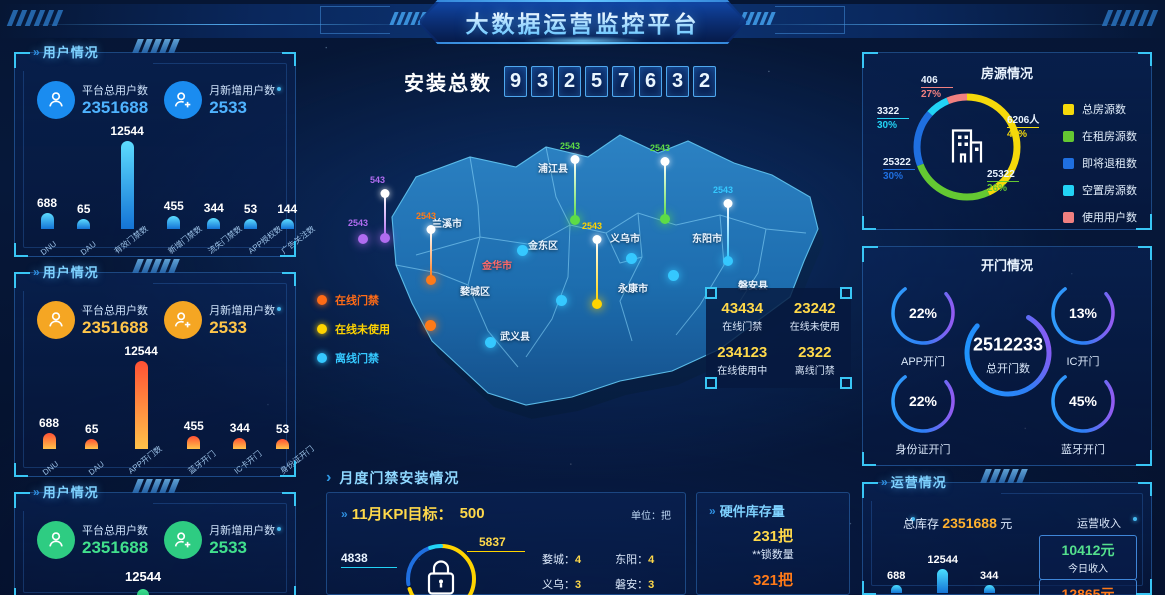 This screenshot has height=595, width=1165. What do you see at coordinates (515, 337) in the screenshot?
I see `map-city-label: 武义县` at bounding box center [515, 337].